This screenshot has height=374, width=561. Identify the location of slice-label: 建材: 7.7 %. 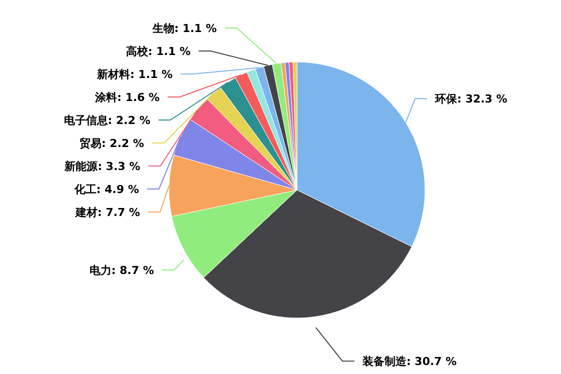
(107, 212).